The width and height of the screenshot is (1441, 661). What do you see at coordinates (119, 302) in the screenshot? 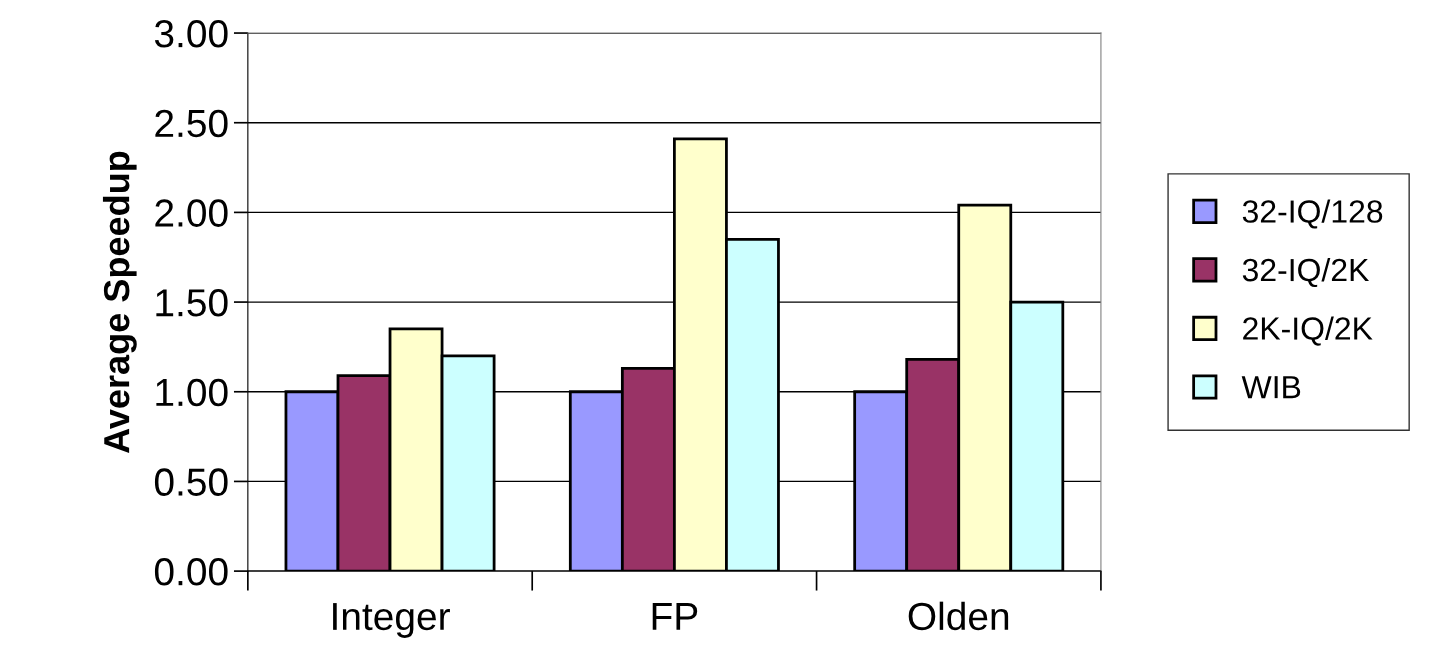
I see `y-axis-title: Average Speedup` at bounding box center [119, 302].